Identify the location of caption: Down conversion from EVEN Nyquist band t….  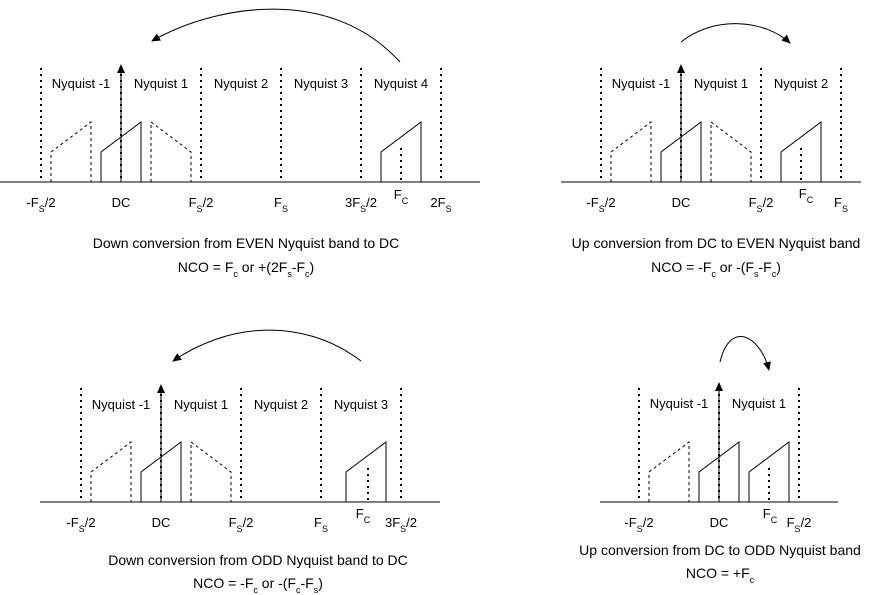
(246, 243).